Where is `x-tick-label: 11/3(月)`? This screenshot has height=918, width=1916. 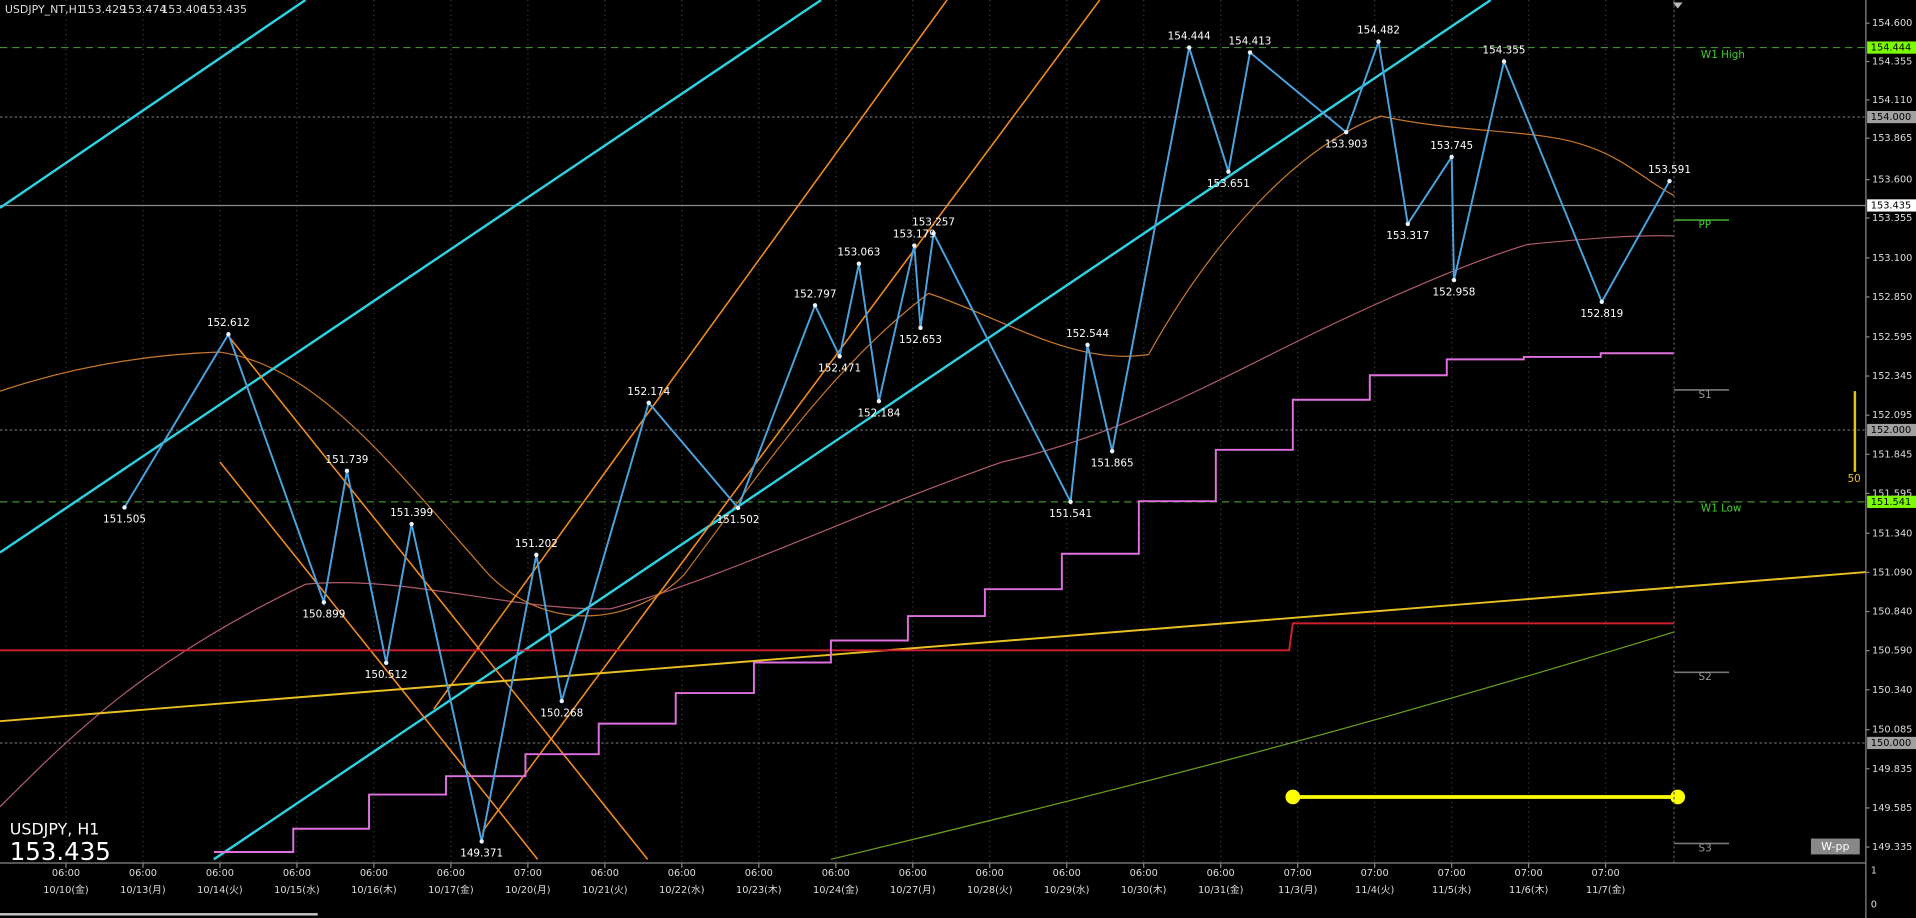
x-tick-label: 11/3(月) is located at coordinates (1297, 890).